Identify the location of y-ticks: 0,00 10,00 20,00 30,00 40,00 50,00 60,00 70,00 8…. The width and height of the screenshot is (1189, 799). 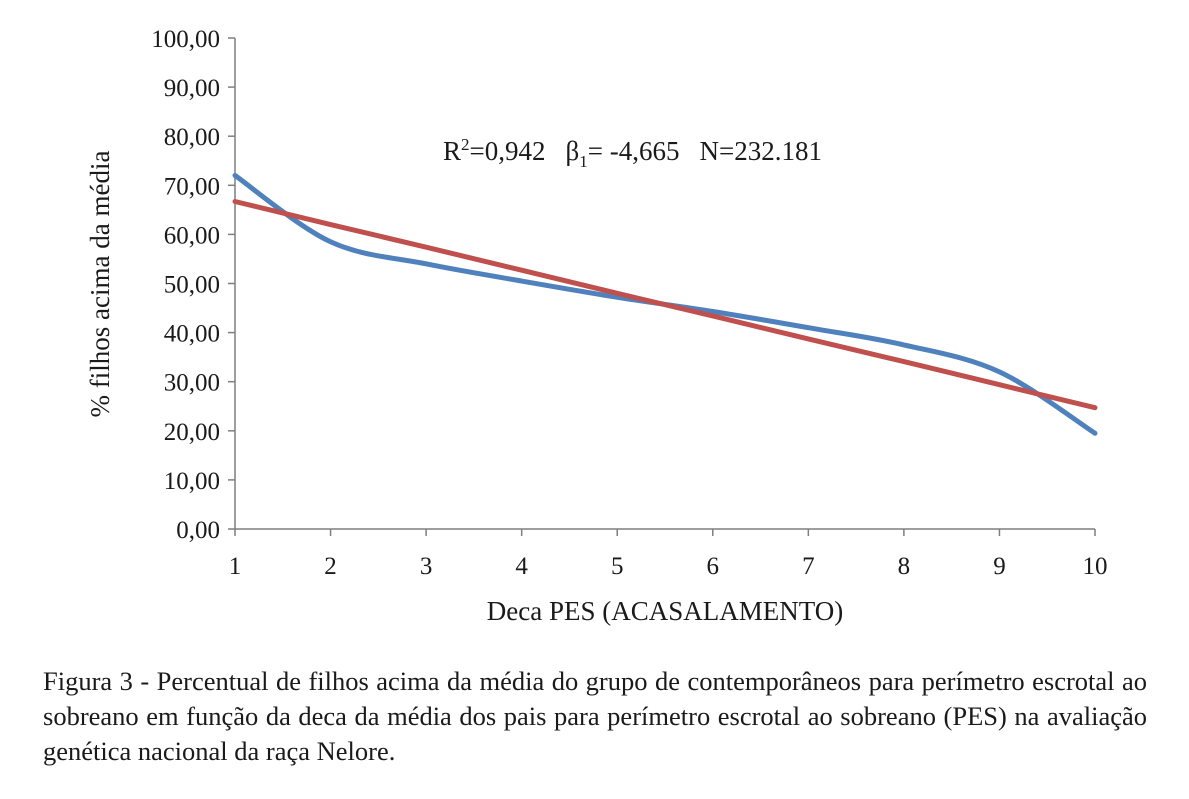
(193, 285).